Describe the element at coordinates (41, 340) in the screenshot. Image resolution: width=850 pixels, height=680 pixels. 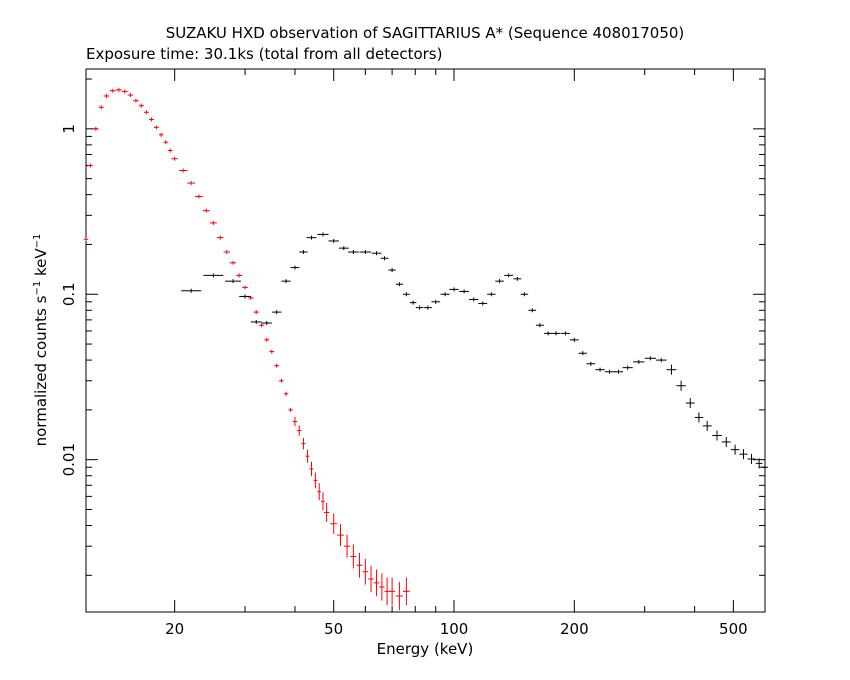
I see `y-axis-label: normalized counts s−1 keV−1` at that location.